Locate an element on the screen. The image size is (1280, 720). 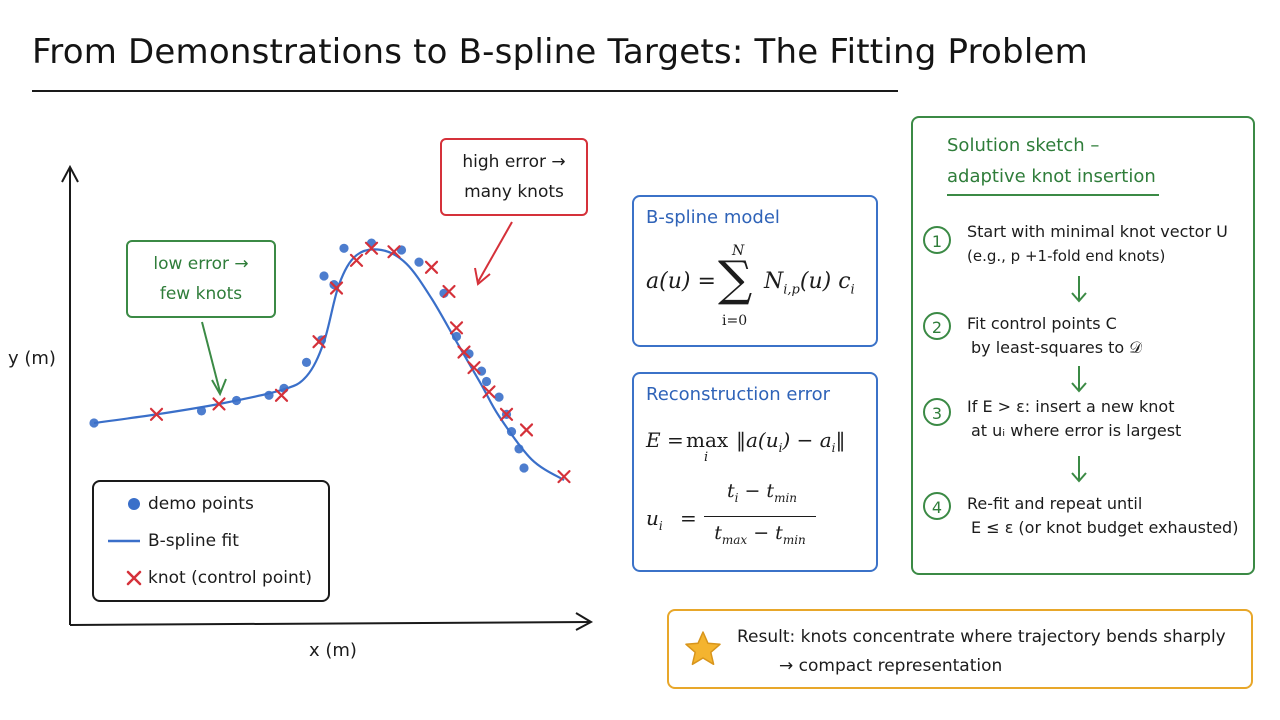
step-4-line2: E ≤ ε (or knot budget exhausted) is located at coordinates (1105, 527).